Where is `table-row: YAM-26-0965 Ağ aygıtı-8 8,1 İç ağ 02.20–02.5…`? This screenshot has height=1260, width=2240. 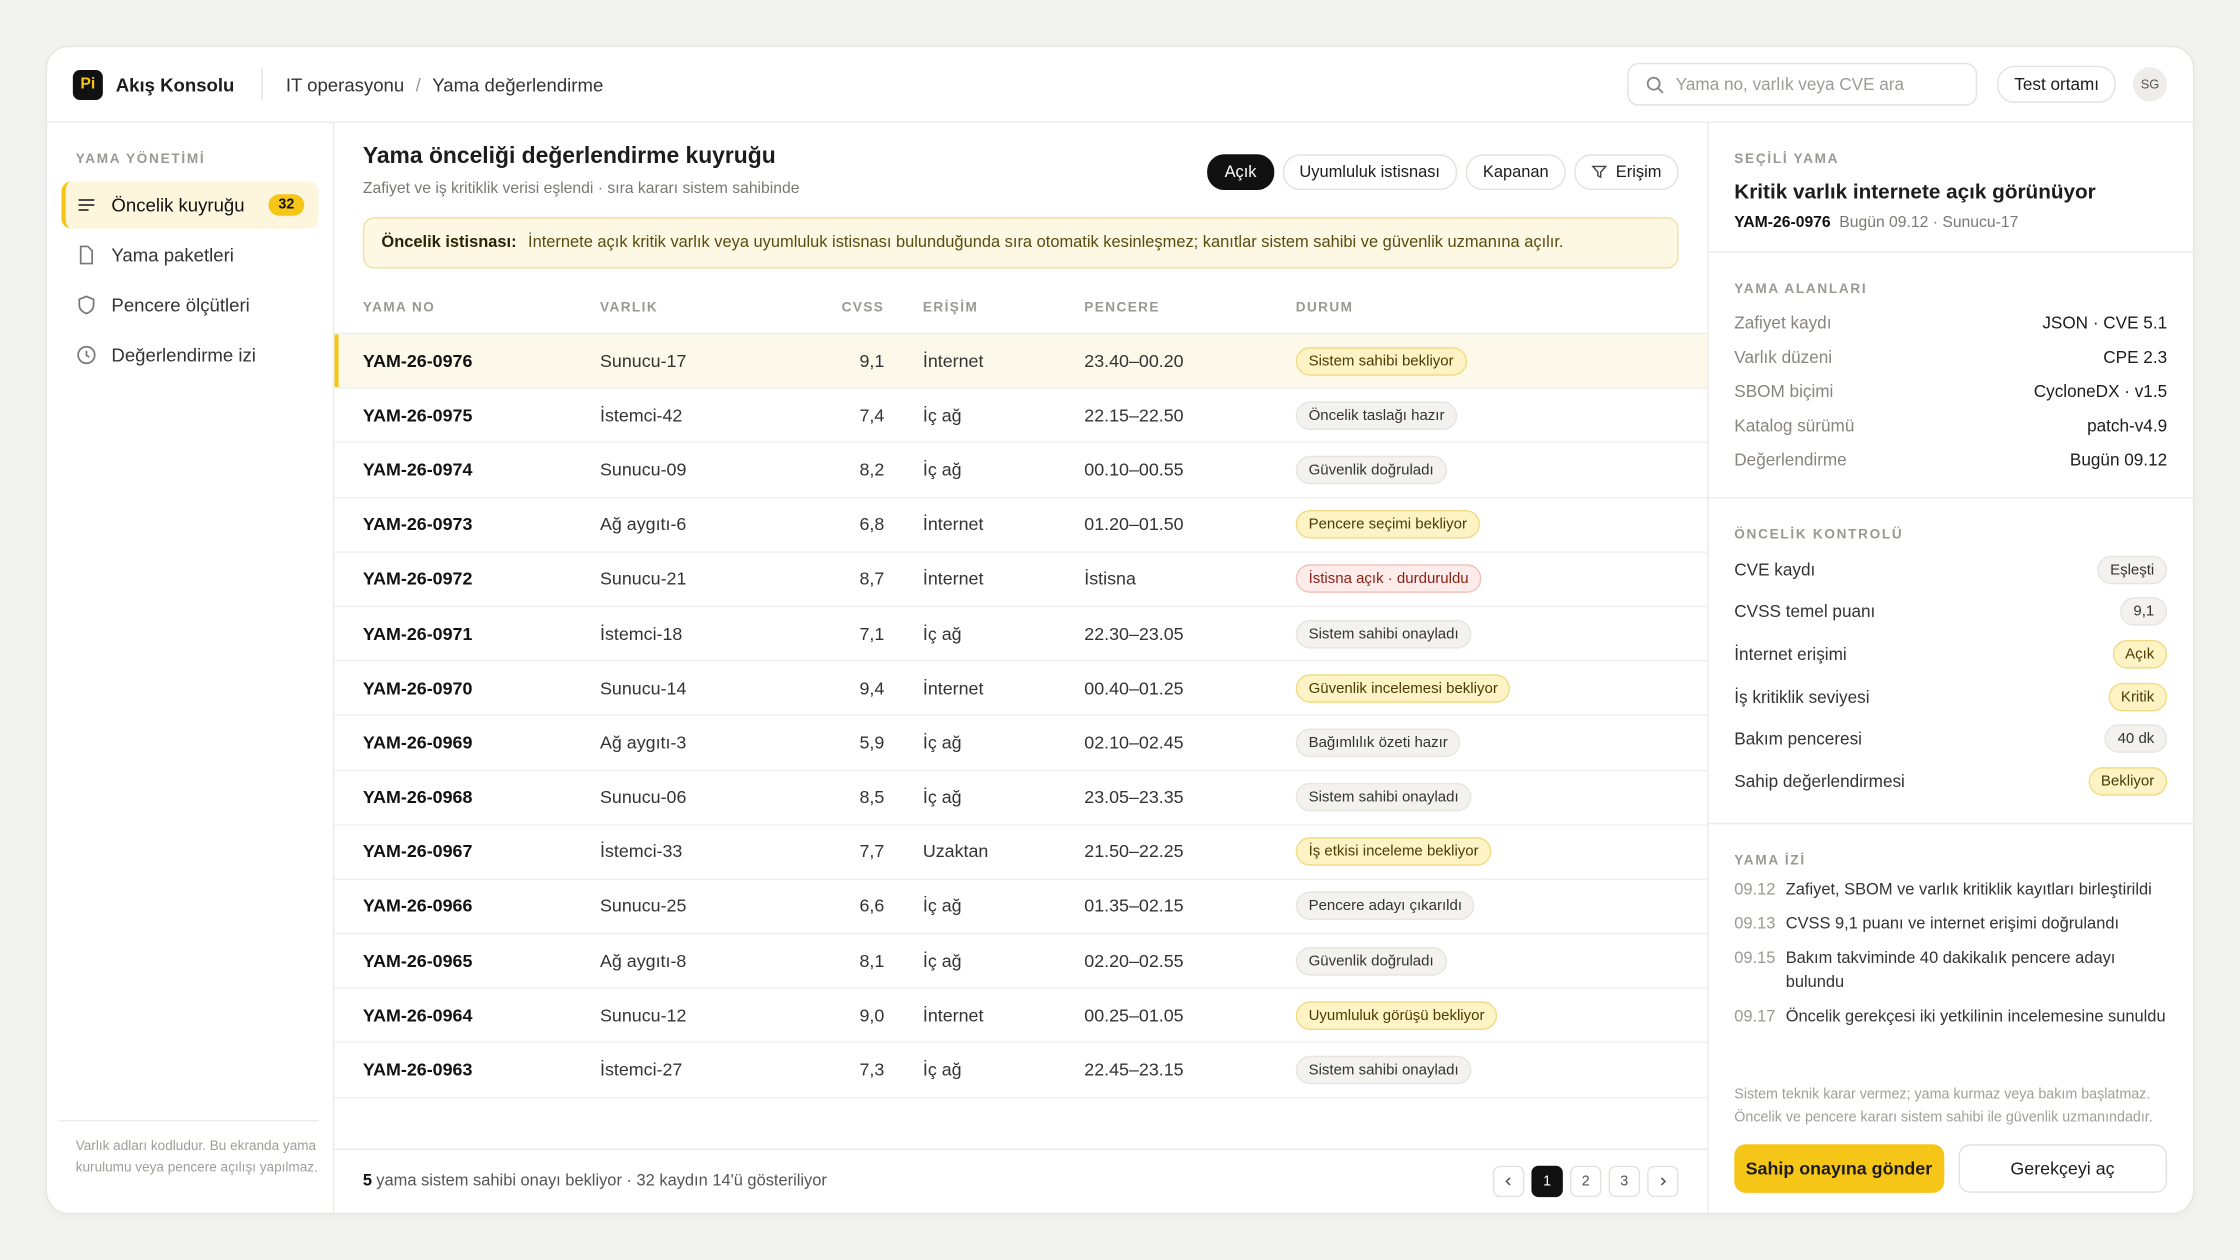
table-row: YAM-26-0965 Ağ aygıtı-8 8,1 İç ağ 02.20–02.5… is located at coordinates (1021, 961).